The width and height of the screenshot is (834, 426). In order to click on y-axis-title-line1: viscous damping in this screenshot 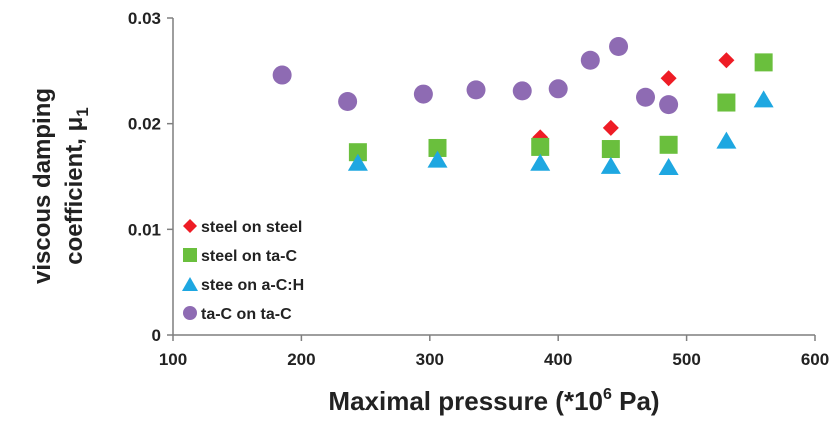, I will do `click(42, 186)`.